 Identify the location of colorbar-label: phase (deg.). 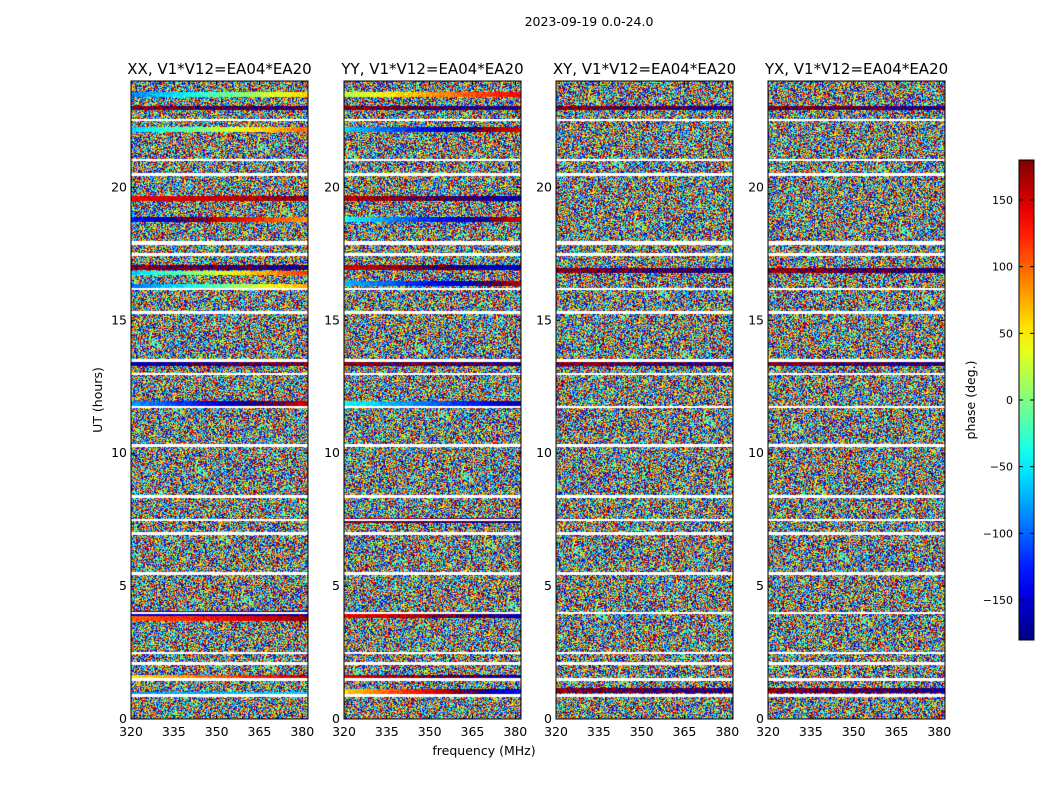
(970, 400).